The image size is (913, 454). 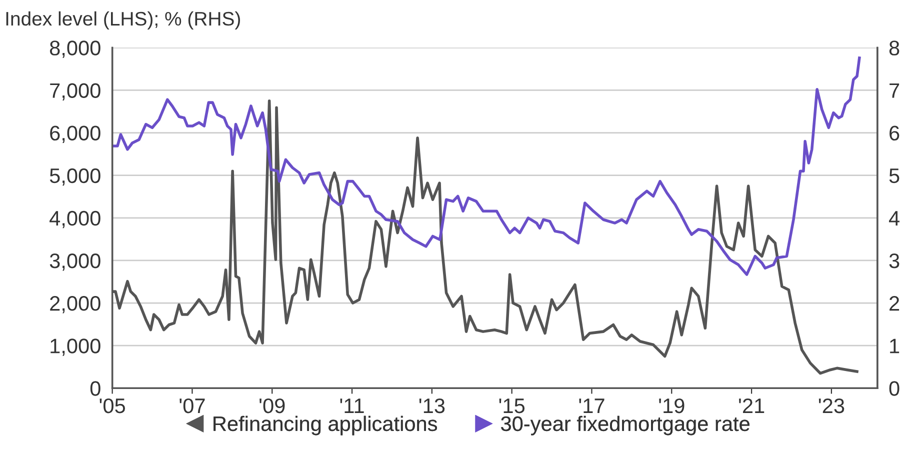 I want to click on y2-tick-label: 0, so click(x=894, y=388).